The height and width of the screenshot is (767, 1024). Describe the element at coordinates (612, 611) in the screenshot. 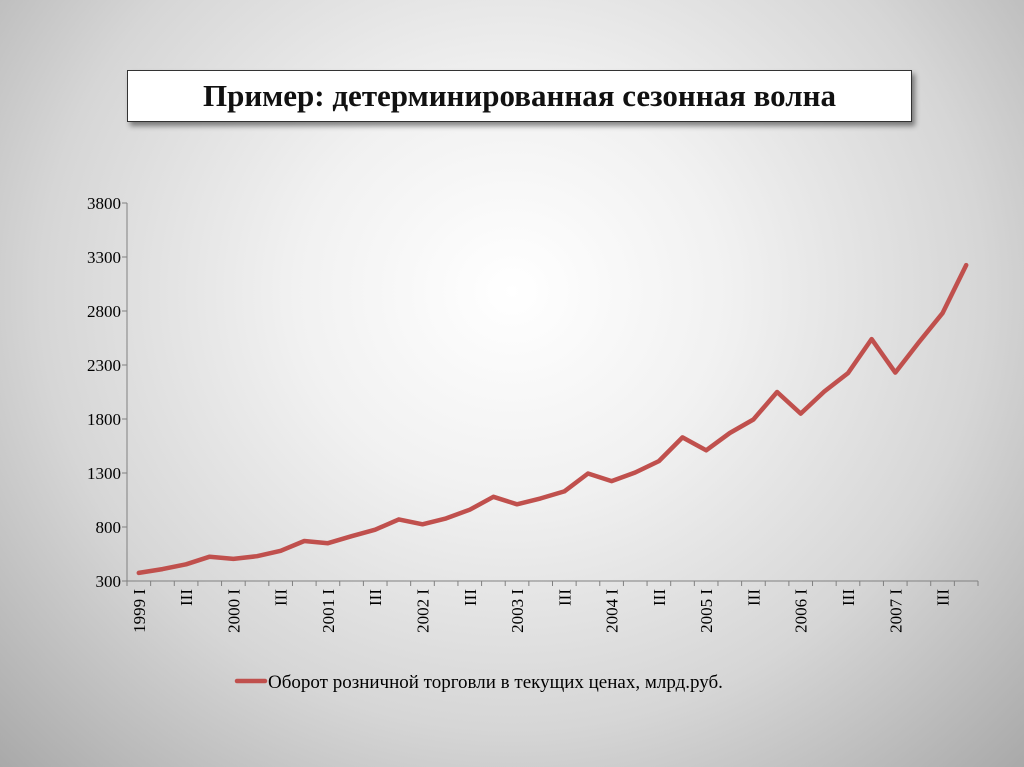

I see `x-tick-label: 2004 I` at that location.